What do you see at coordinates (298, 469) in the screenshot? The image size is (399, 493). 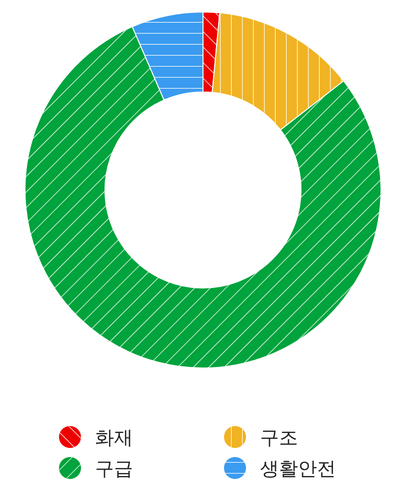 I see `legend-label: 생활안전` at bounding box center [298, 469].